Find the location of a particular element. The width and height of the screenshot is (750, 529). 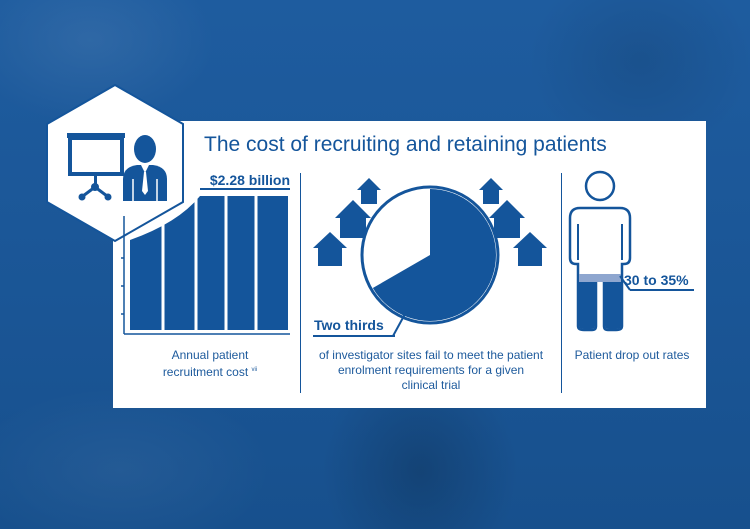

sites-pie-chart is located at coordinates (430, 255).